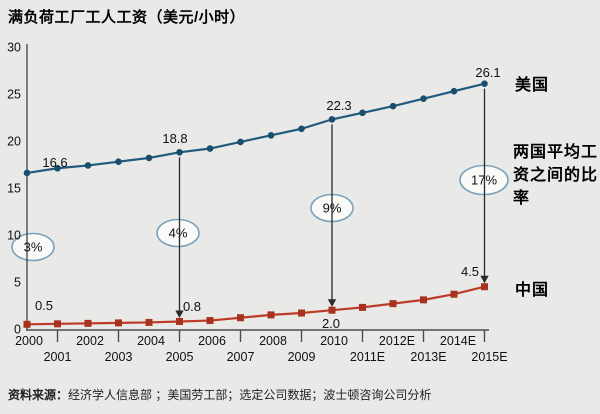 The height and width of the screenshot is (414, 600). Describe the element at coordinates (17, 283) in the screenshot. I see `y-tick-label: 5` at that location.